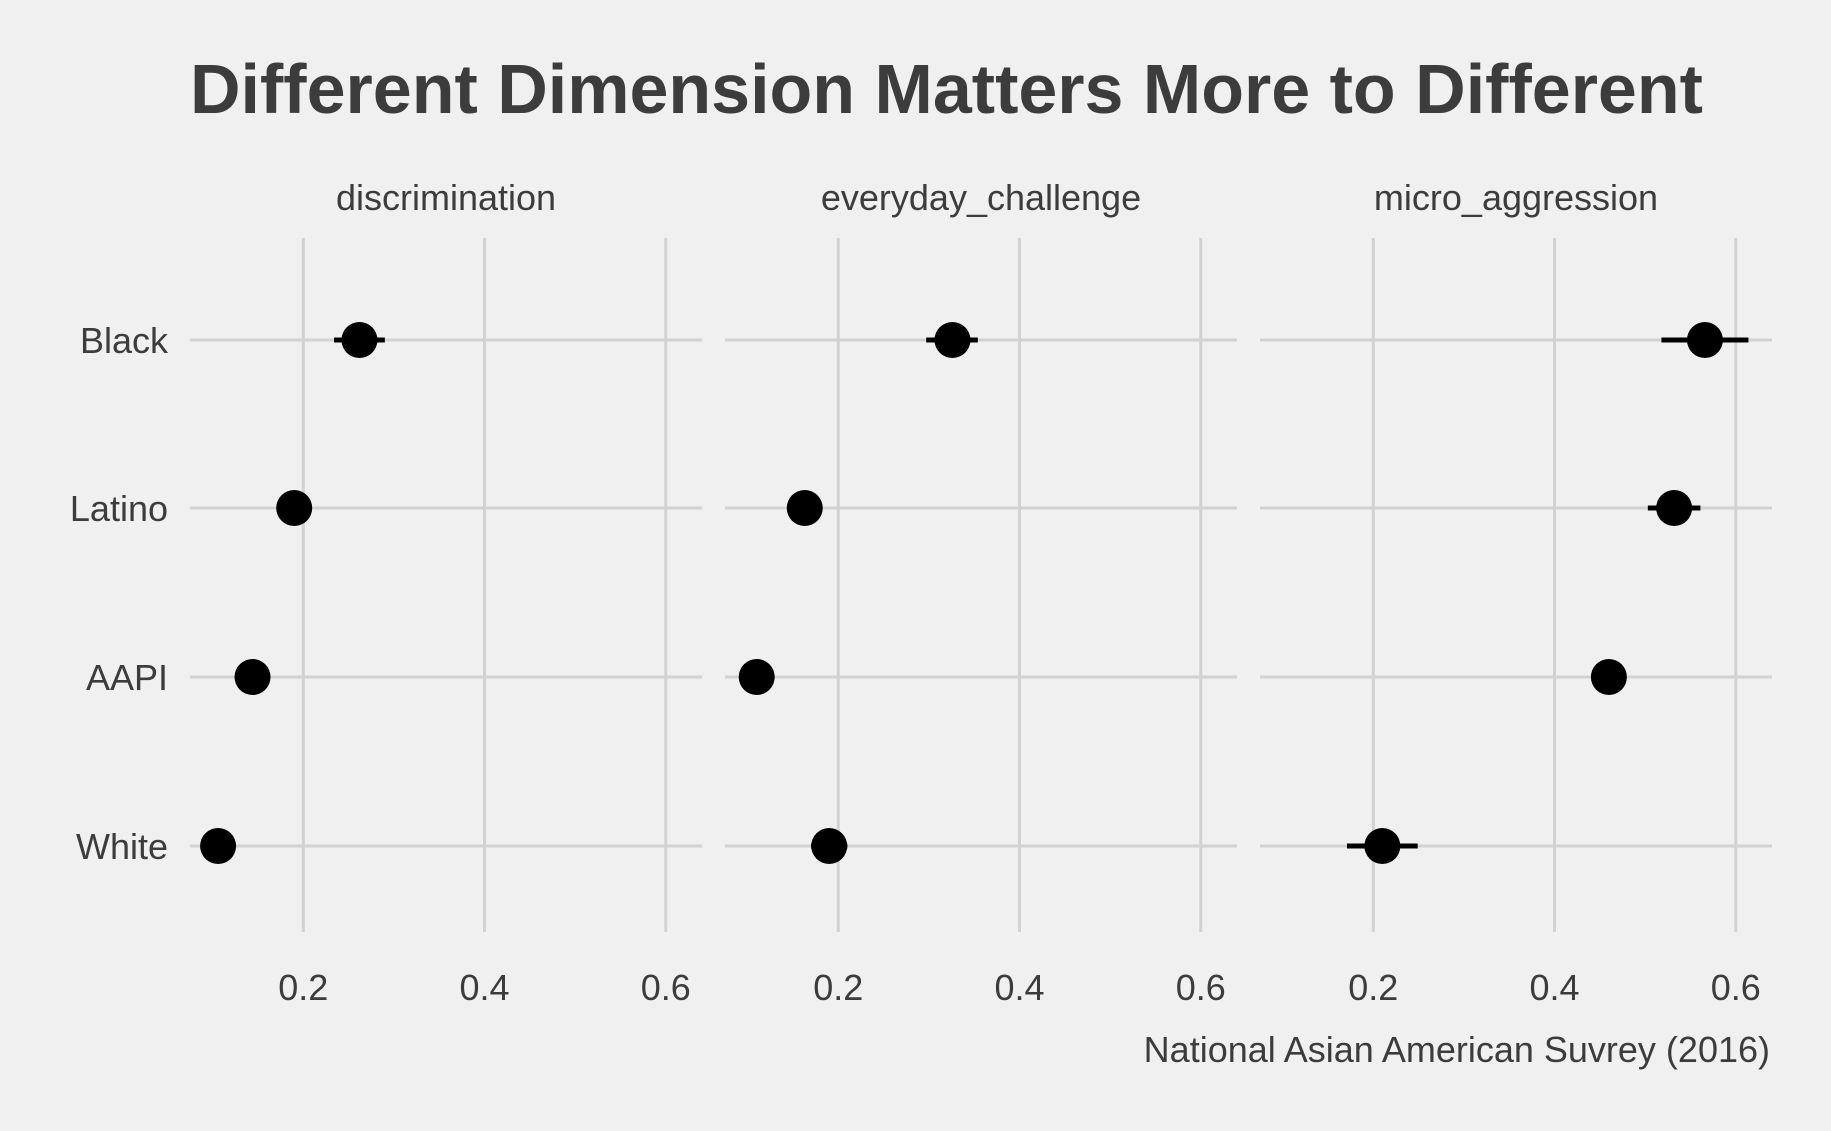  Describe the element at coordinates (1516, 197) in the screenshot. I see `facet-strip-label: micro_aggression` at that location.